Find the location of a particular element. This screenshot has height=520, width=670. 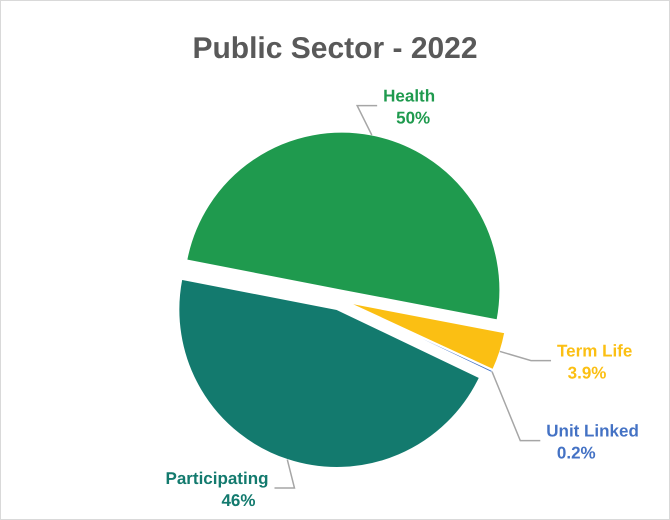

slice-label: Participating is located at coordinates (217, 478).